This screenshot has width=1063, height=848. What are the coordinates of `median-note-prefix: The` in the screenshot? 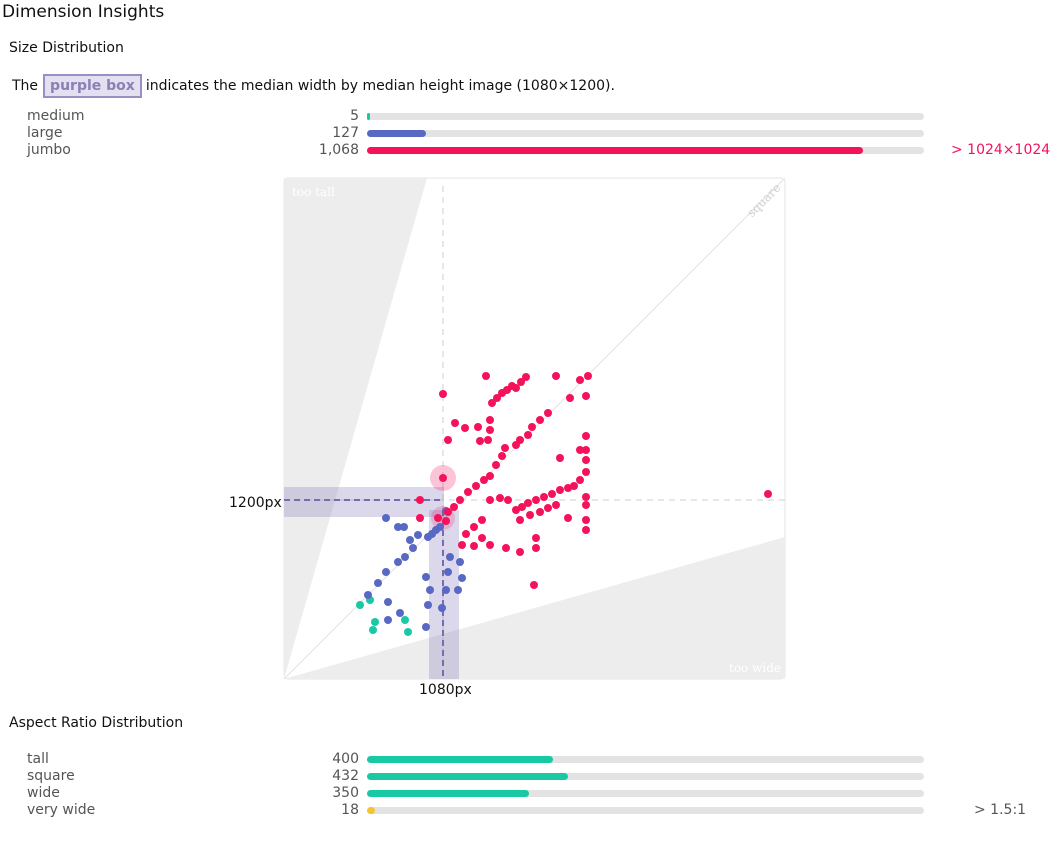 It's located at (25, 86).